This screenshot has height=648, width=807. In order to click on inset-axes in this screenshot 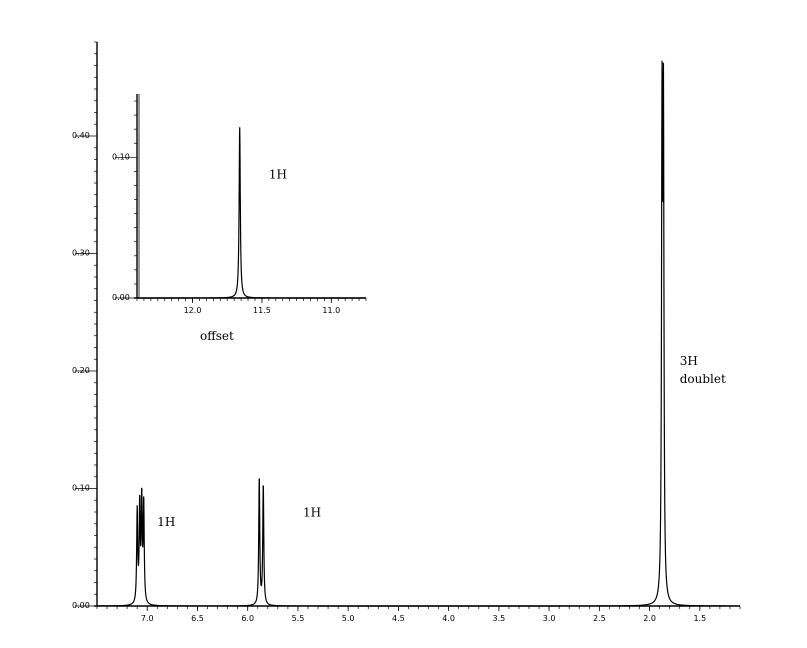, I will do `click(250, 196)`.